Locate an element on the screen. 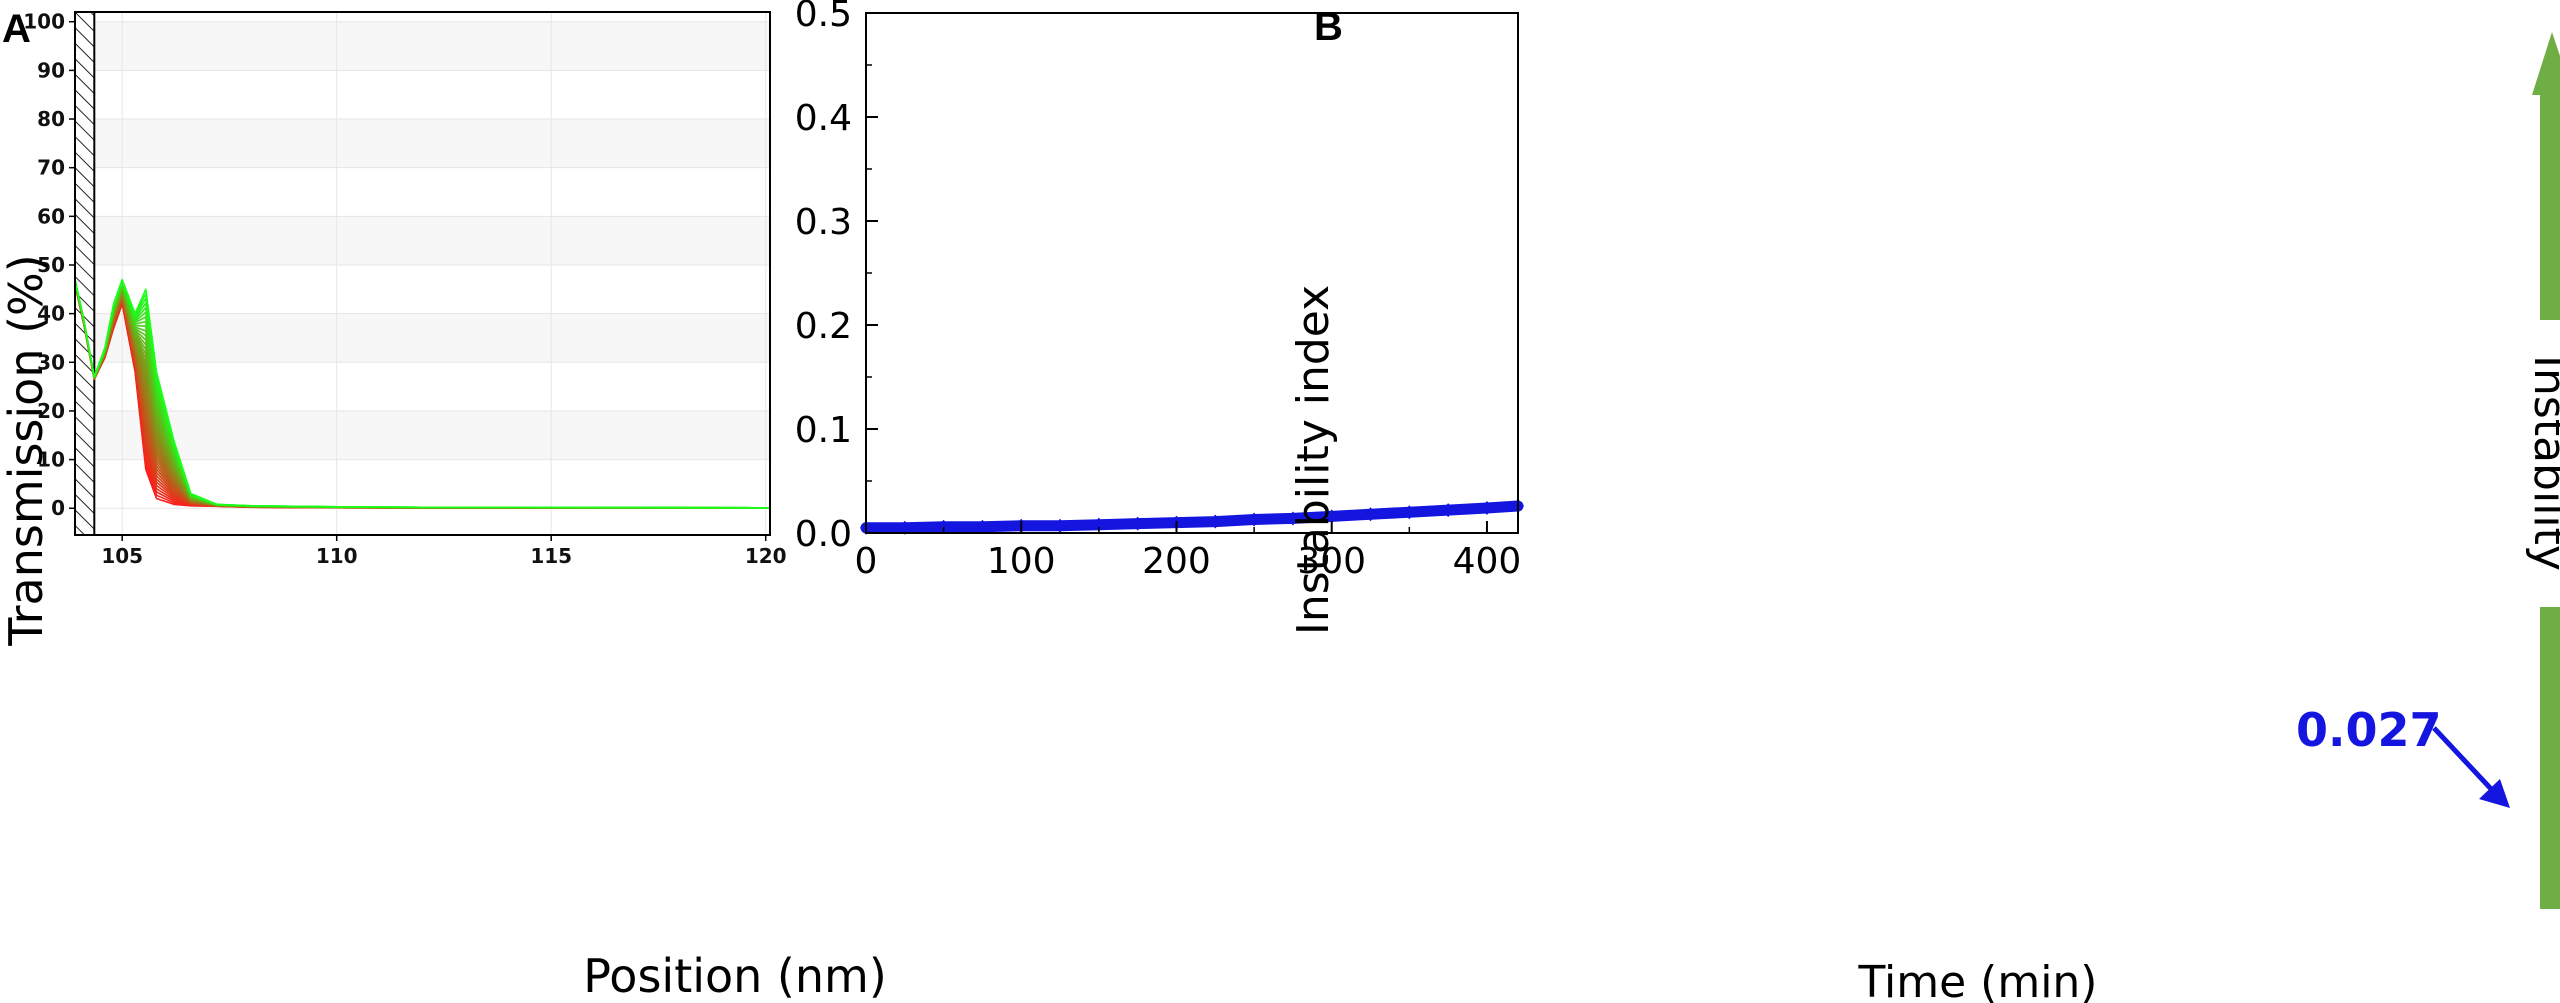 The height and width of the screenshot is (1003, 2560). panel-a-y-tick-label: 90 is located at coordinates (51, 70).